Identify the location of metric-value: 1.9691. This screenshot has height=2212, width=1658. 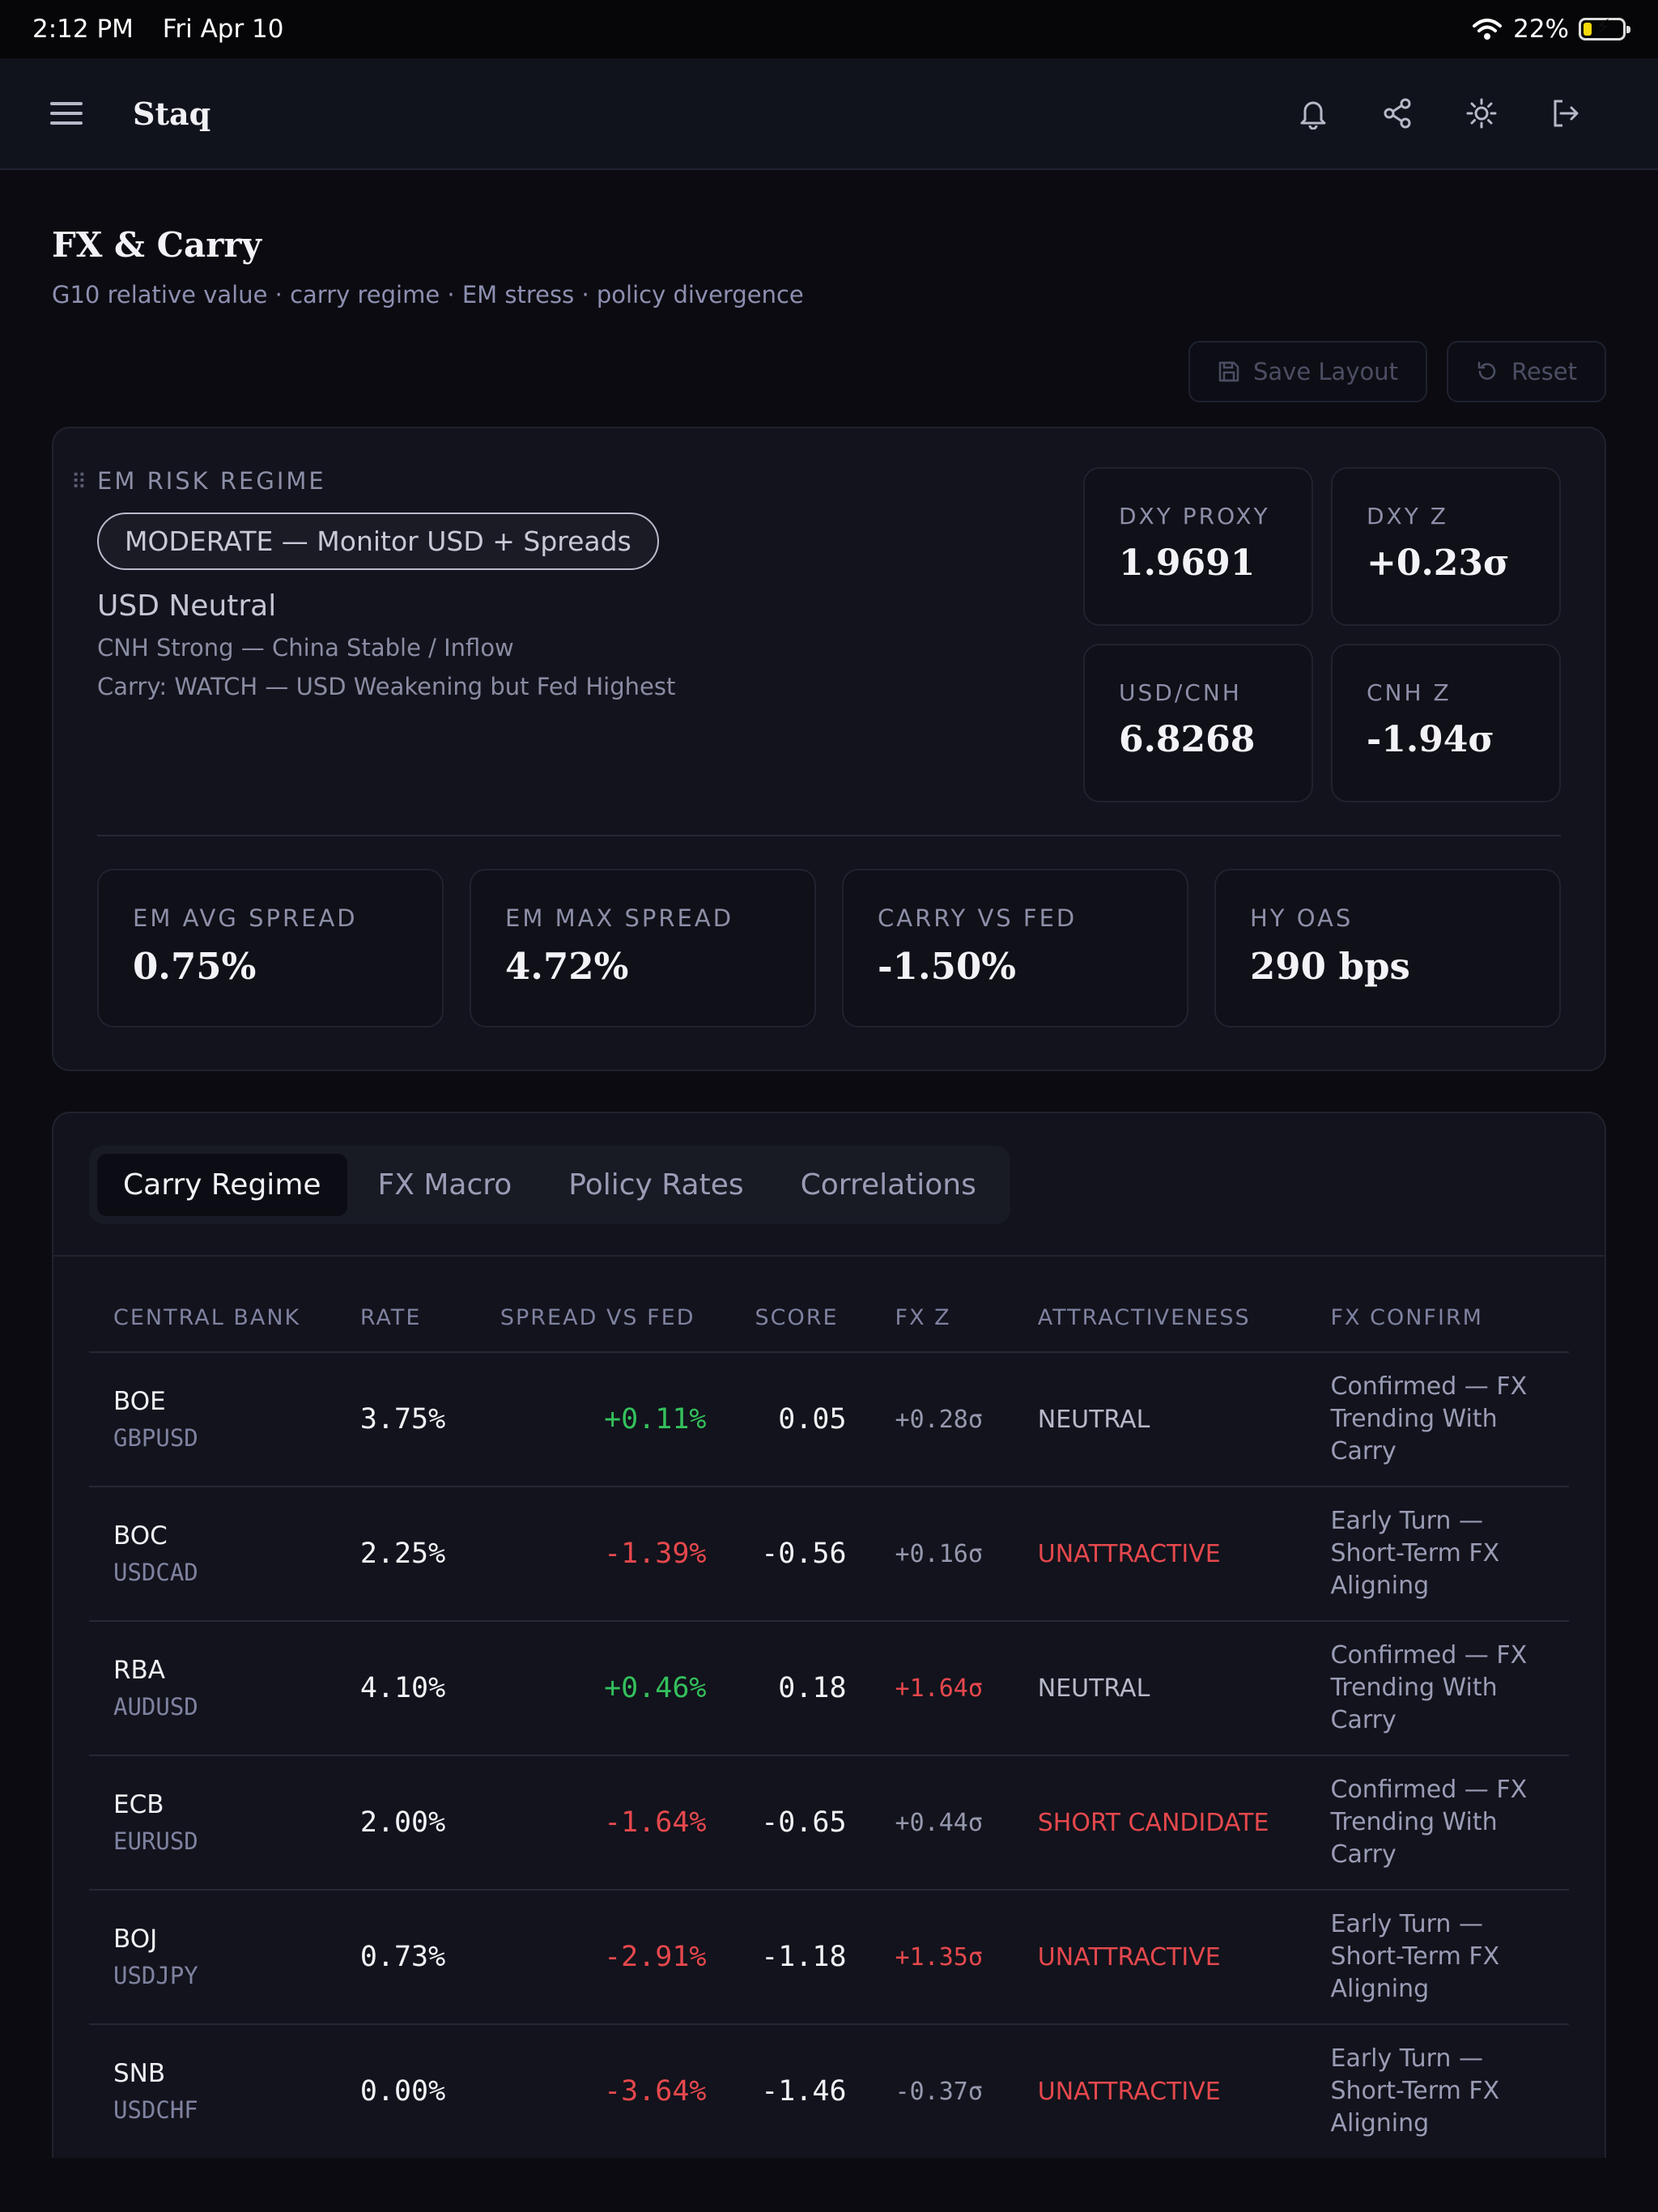
(1187, 563).